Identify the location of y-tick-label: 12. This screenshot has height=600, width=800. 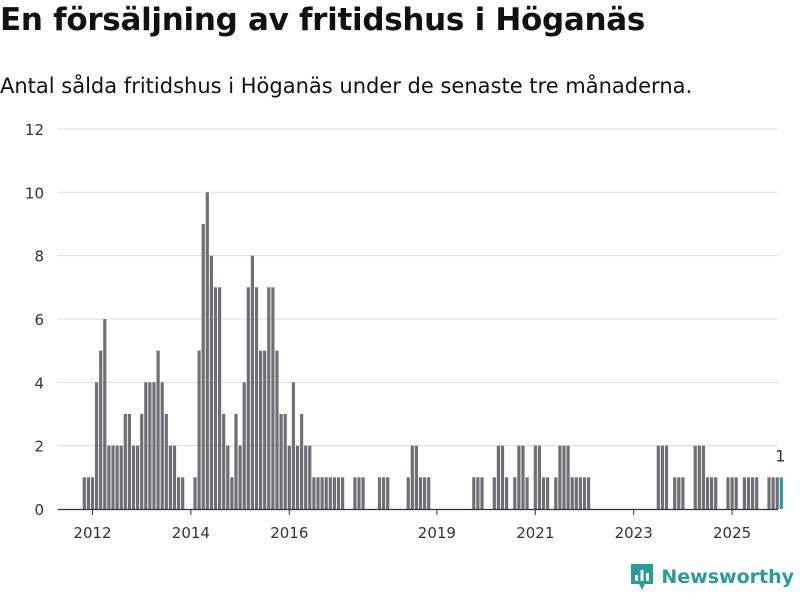
(34, 130).